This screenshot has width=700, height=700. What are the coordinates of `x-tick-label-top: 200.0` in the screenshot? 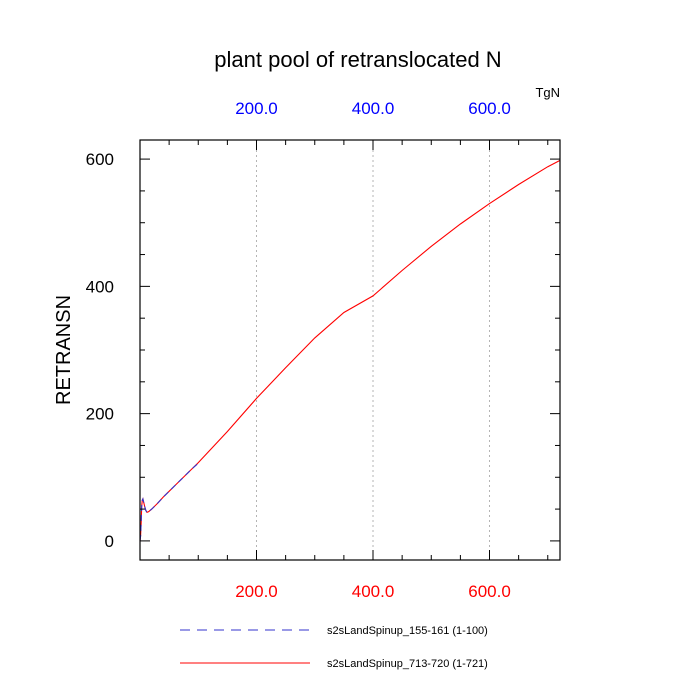 It's located at (256, 108).